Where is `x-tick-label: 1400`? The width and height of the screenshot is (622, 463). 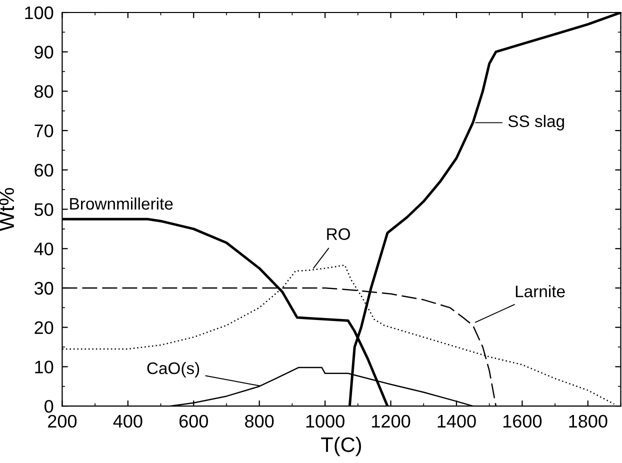 x-tick-label: 1400 is located at coordinates (457, 421).